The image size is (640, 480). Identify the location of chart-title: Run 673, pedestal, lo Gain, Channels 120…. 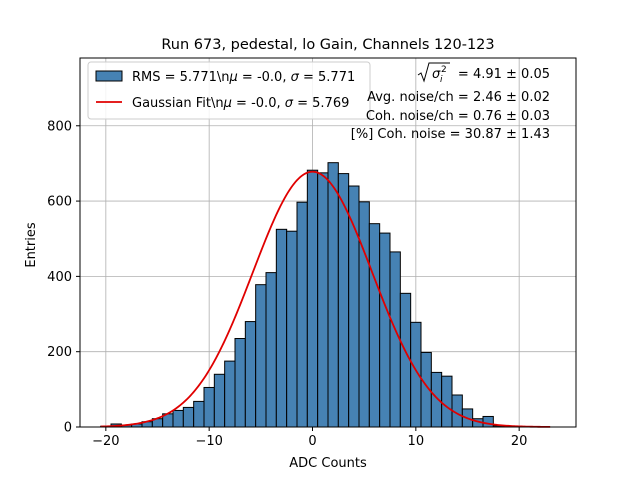
(327, 45).